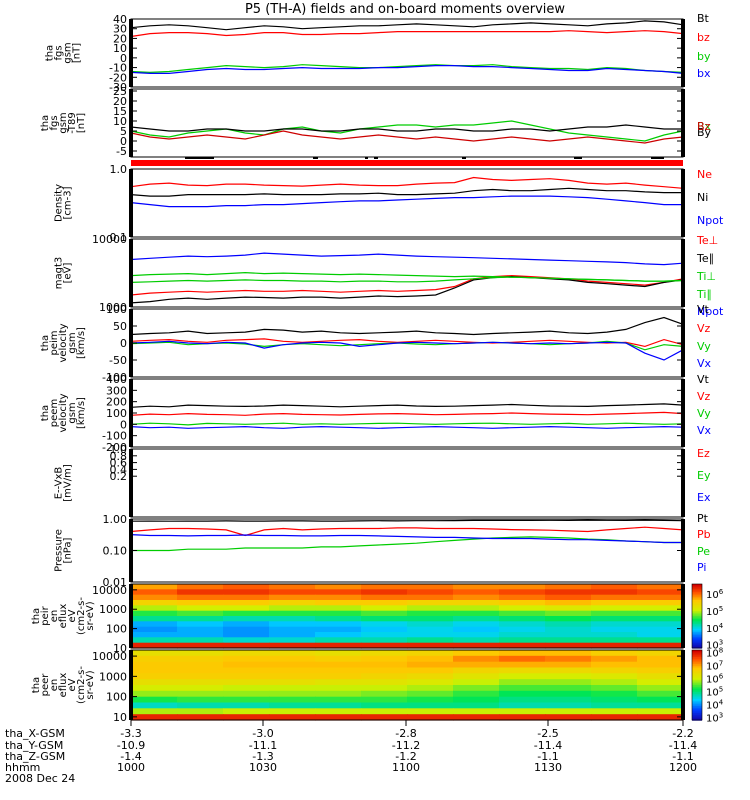 The image size is (750, 800). Describe the element at coordinates (704, 126) in the screenshot. I see `legend-label: Bz` at that location.